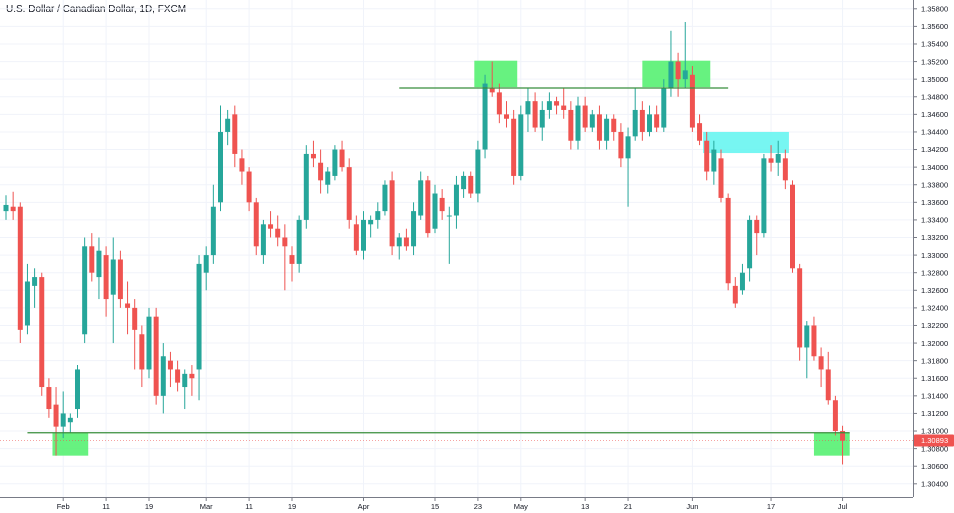 This screenshot has width=954, height=513. What do you see at coordinates (934, 448) in the screenshot?
I see `y-tick-label: 1.30800` at bounding box center [934, 448].